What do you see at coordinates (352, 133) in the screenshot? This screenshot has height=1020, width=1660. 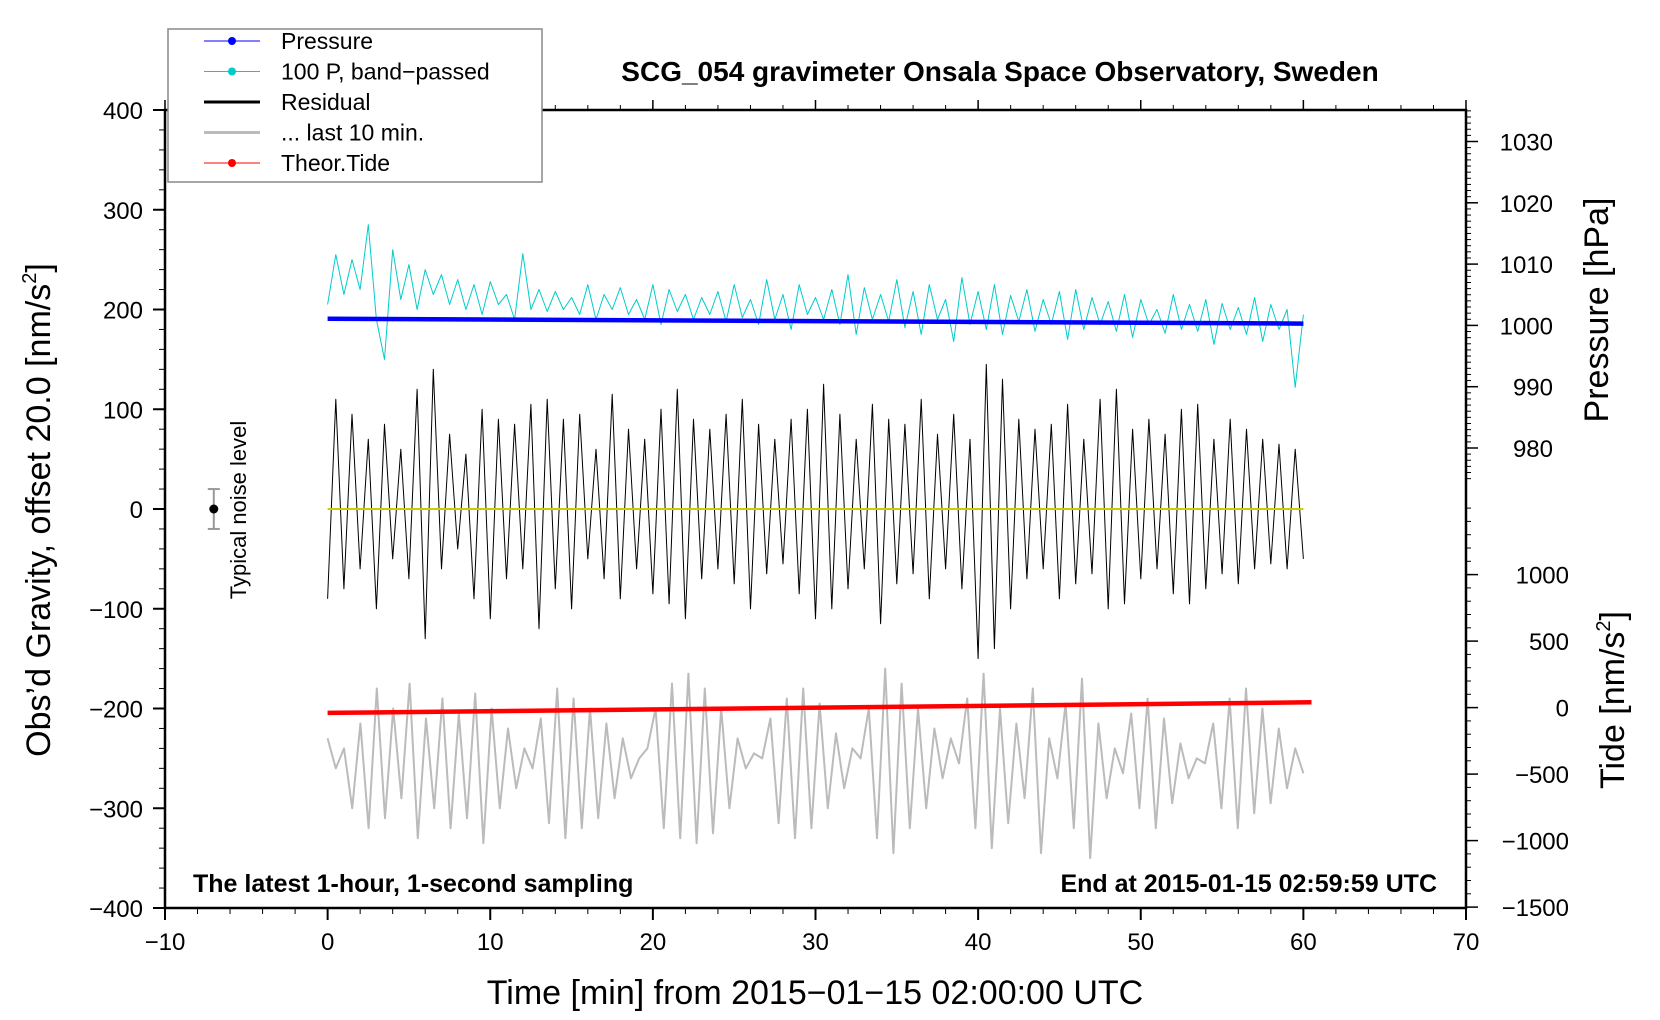 I see `legend-label: ... last 10 min.` at bounding box center [352, 133].